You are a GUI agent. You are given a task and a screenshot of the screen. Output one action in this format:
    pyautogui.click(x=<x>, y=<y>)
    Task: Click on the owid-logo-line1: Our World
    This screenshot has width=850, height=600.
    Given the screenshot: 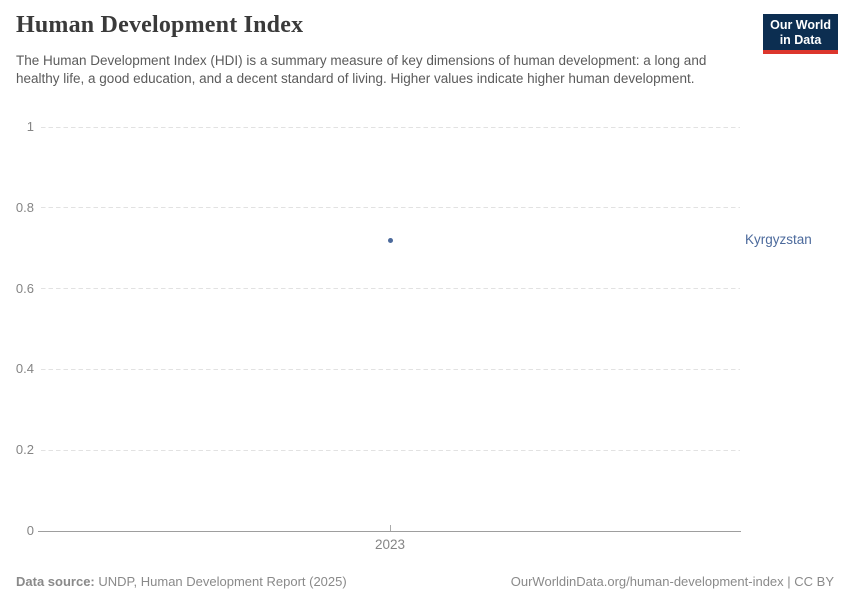 What is the action you would take?
    pyautogui.click(x=800, y=25)
    